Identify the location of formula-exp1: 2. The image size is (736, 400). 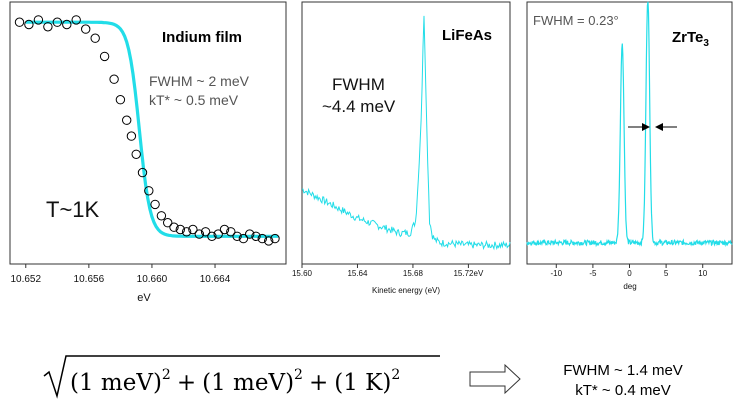
(166, 375).